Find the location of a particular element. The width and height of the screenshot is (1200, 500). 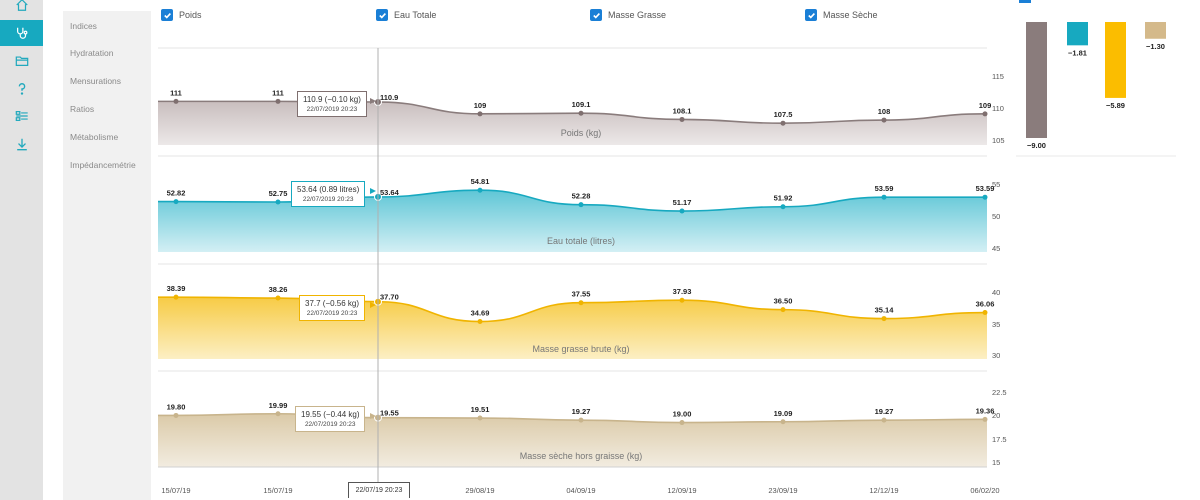

legend-label: Eau Totale is located at coordinates (415, 15).